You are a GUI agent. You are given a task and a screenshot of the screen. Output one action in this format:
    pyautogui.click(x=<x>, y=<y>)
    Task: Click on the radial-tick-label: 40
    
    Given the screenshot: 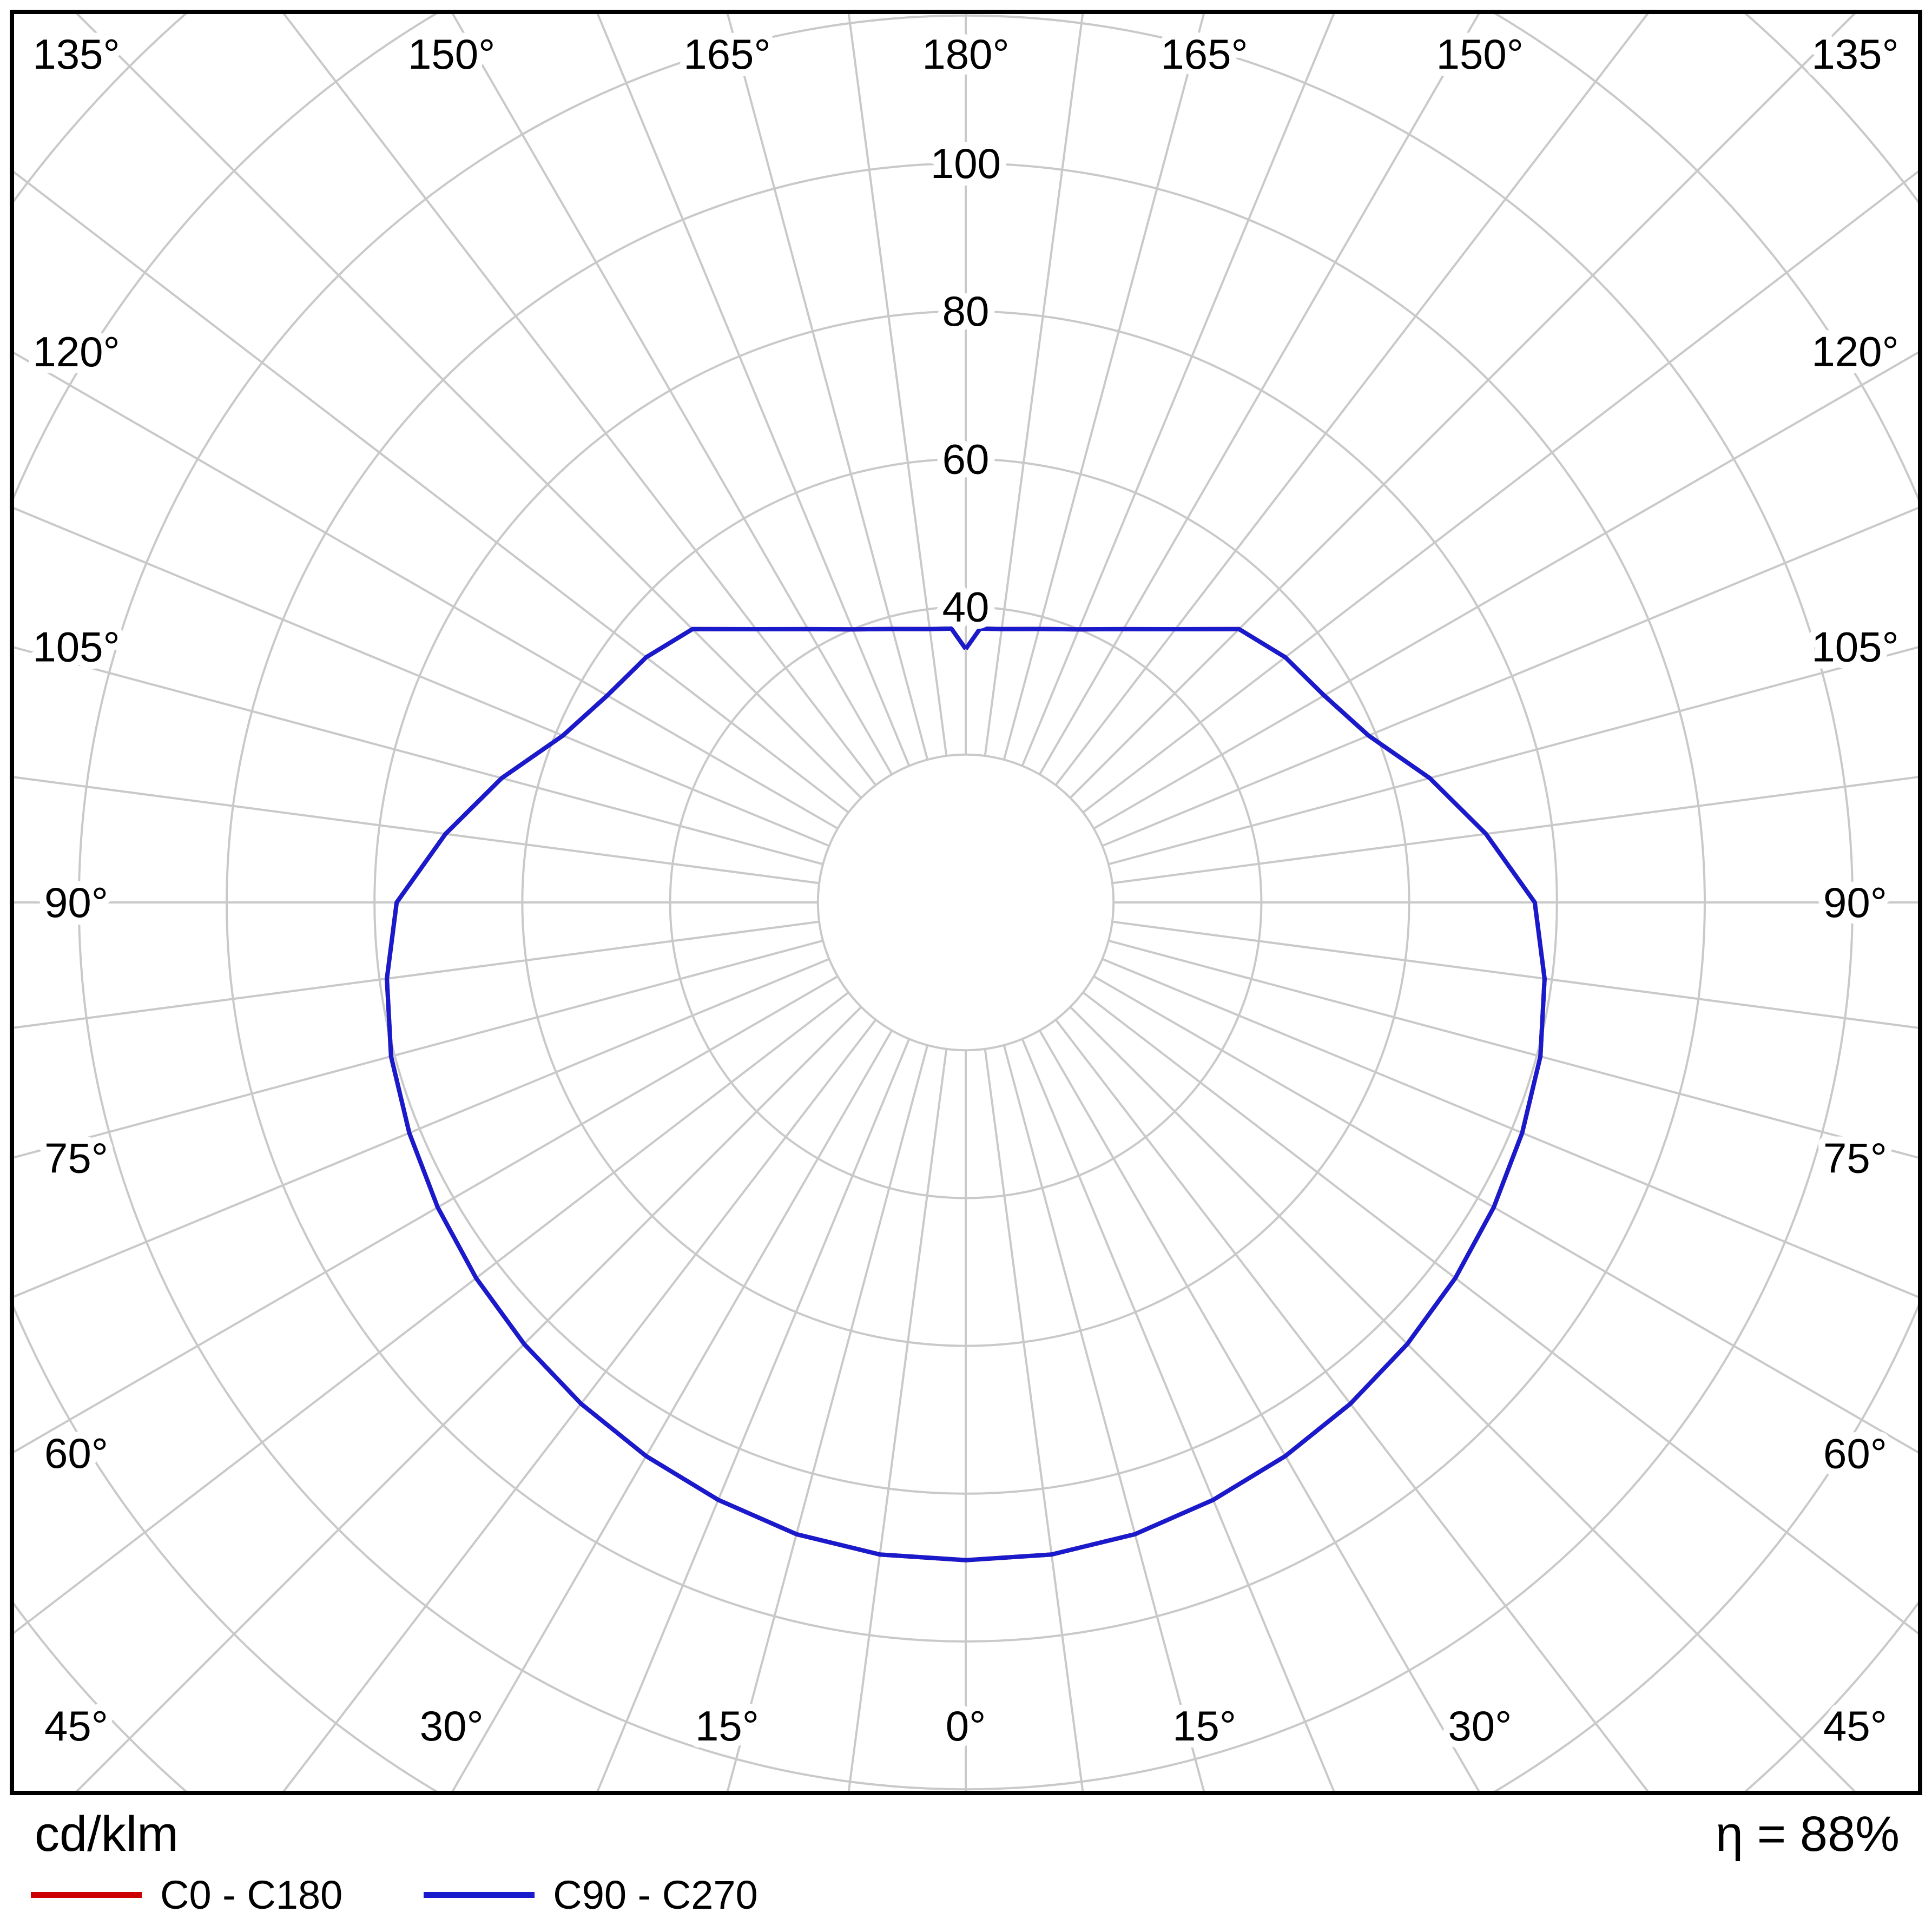 What is the action you would take?
    pyautogui.click(x=966, y=607)
    